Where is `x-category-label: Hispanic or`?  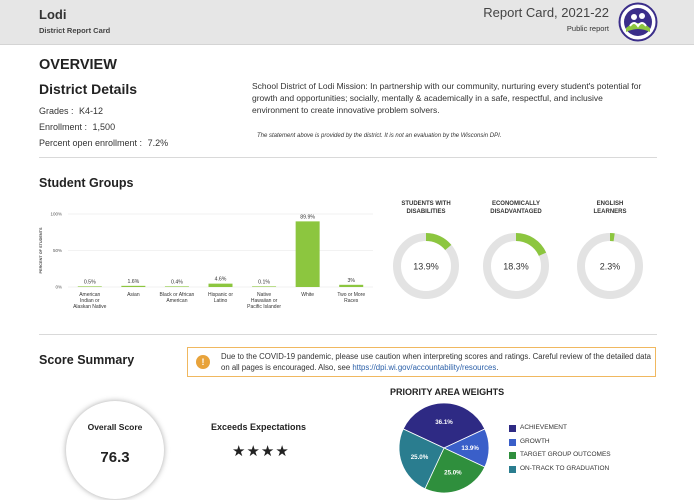
x-category-label: Hispanic or is located at coordinates (220, 295).